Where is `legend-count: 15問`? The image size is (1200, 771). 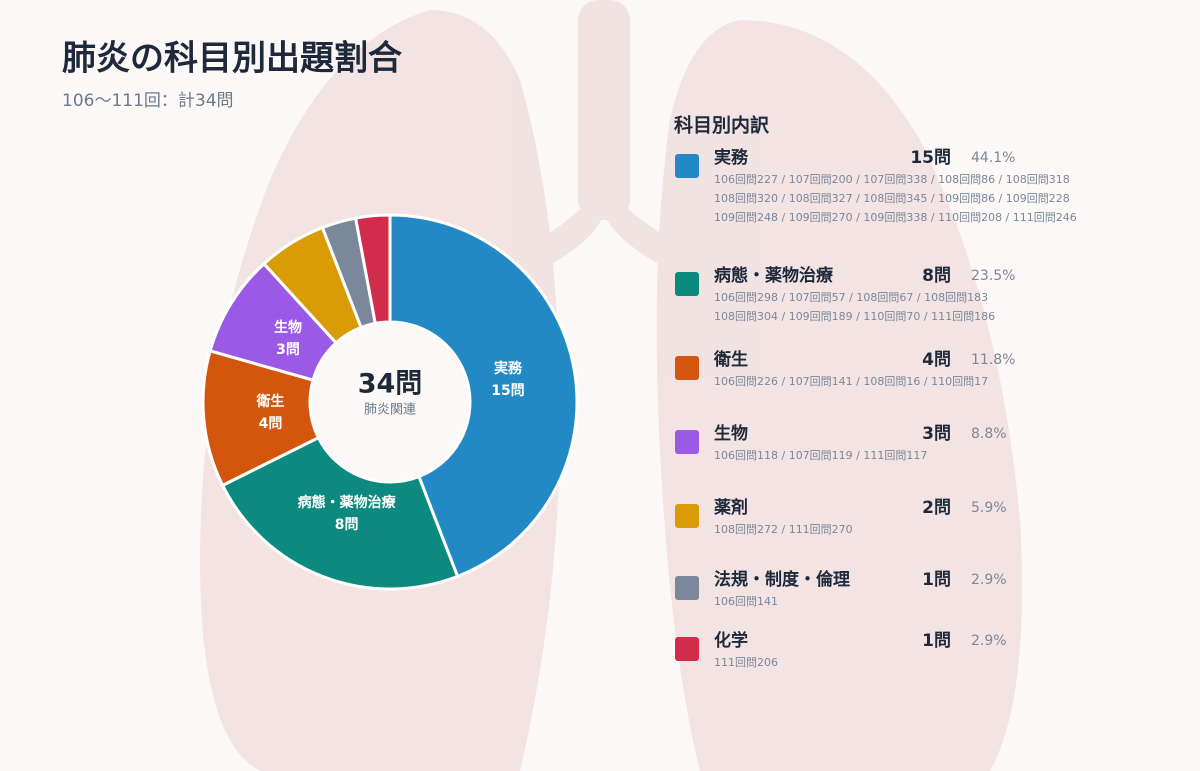
legend-count: 15問 is located at coordinates (930, 158).